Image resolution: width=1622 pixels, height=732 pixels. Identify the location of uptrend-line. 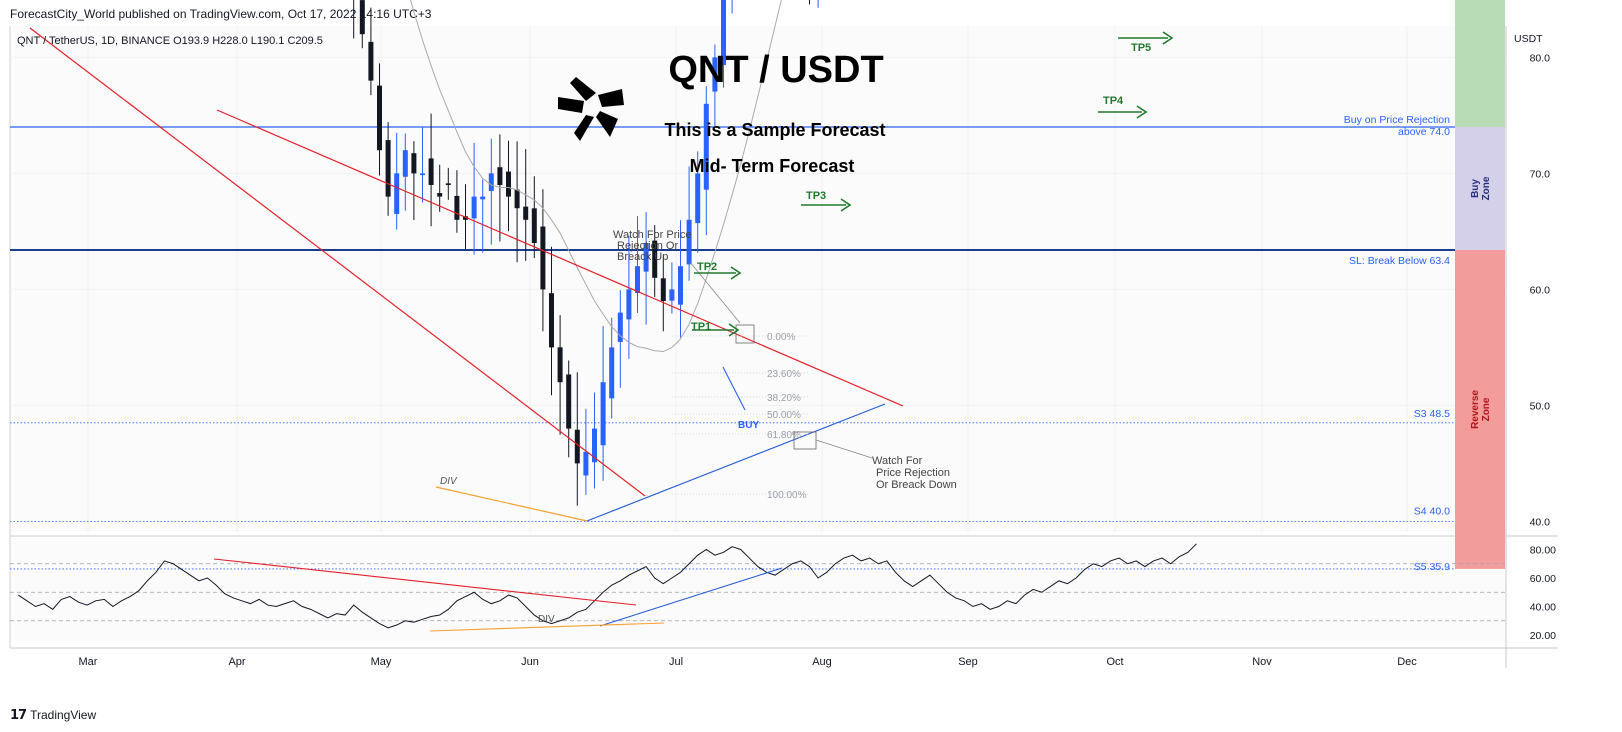
(736, 462).